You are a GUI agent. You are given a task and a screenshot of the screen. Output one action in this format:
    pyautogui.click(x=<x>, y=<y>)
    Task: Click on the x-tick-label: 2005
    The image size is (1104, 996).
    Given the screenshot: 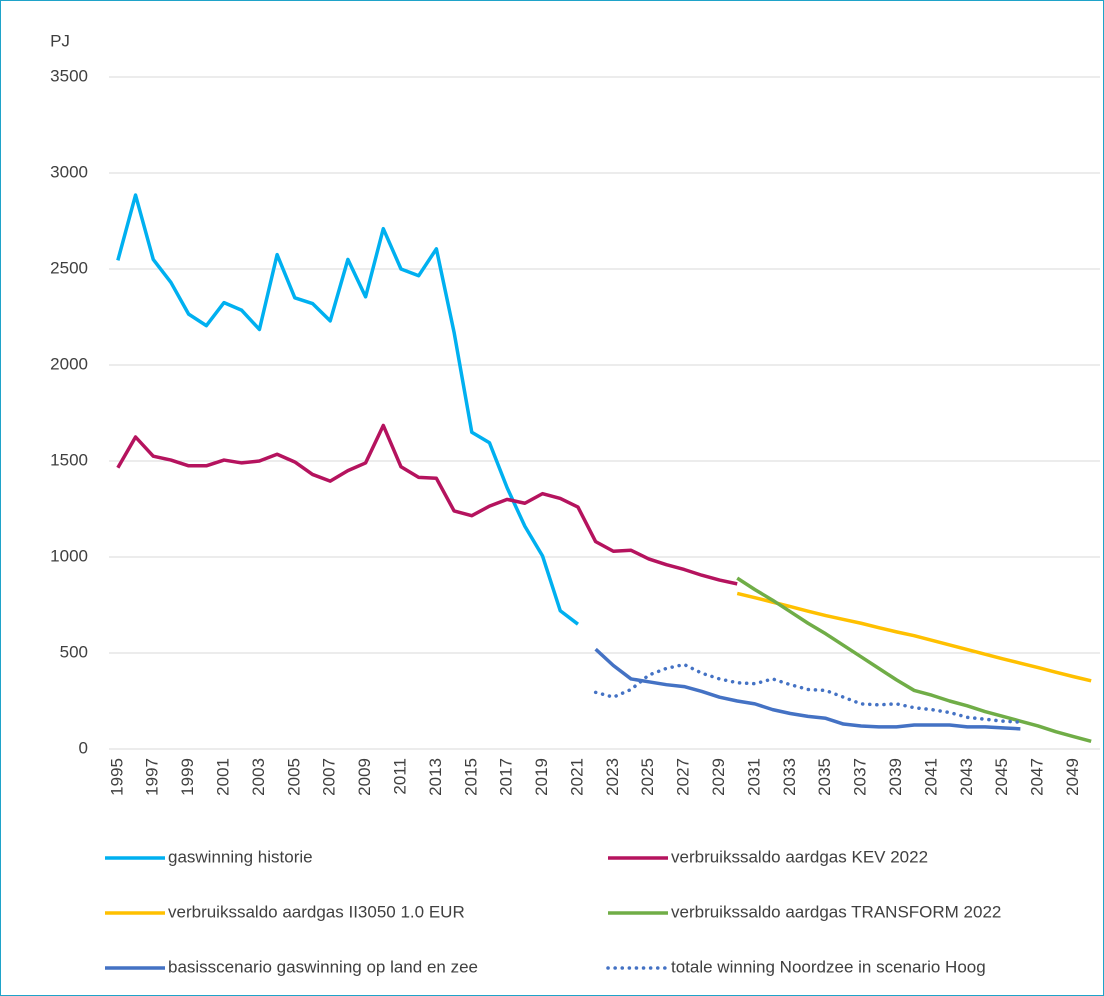 What is the action you would take?
    pyautogui.click(x=293, y=777)
    